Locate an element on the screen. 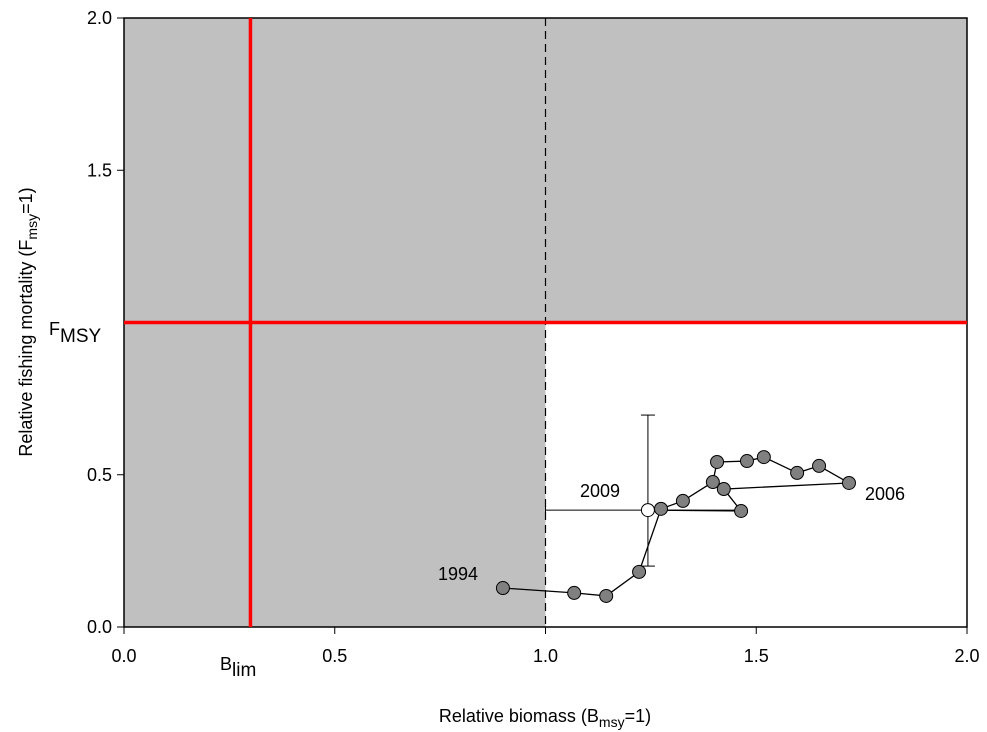 Image resolution: width=987 pixels, height=732 pixels. x-tick-label: 1.5 is located at coordinates (756, 656).